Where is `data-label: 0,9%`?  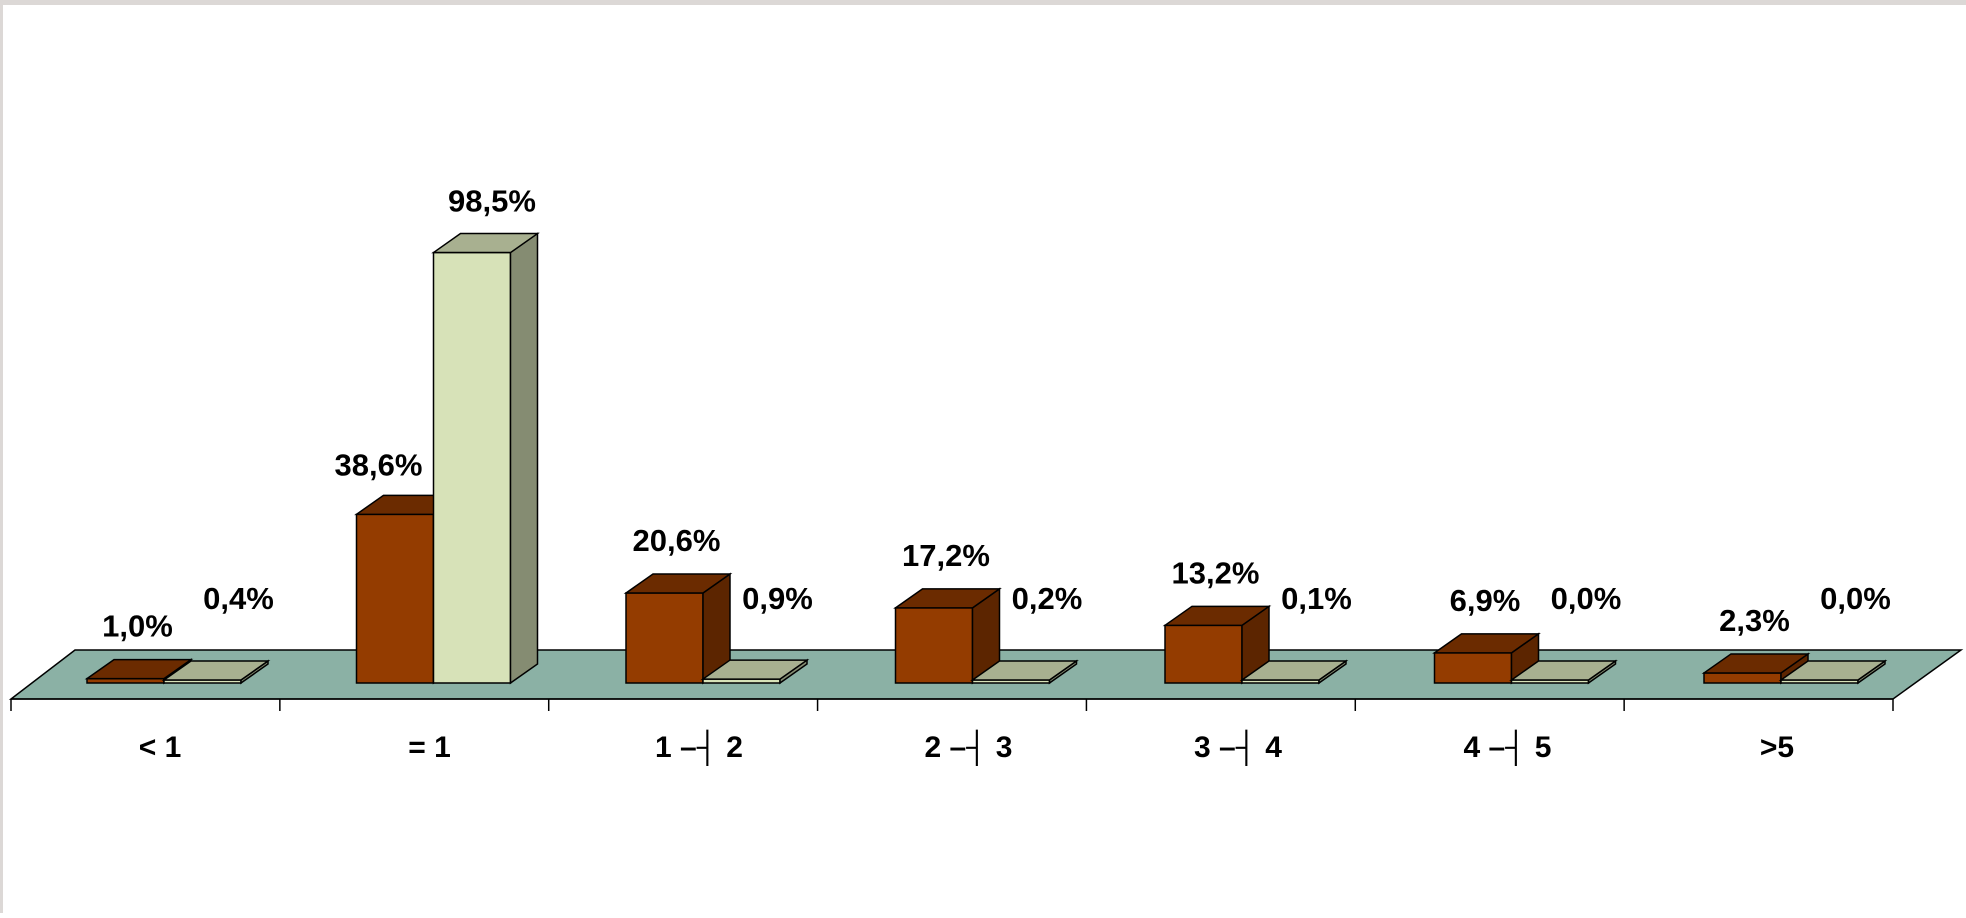 data-label: 0,9% is located at coordinates (777, 598).